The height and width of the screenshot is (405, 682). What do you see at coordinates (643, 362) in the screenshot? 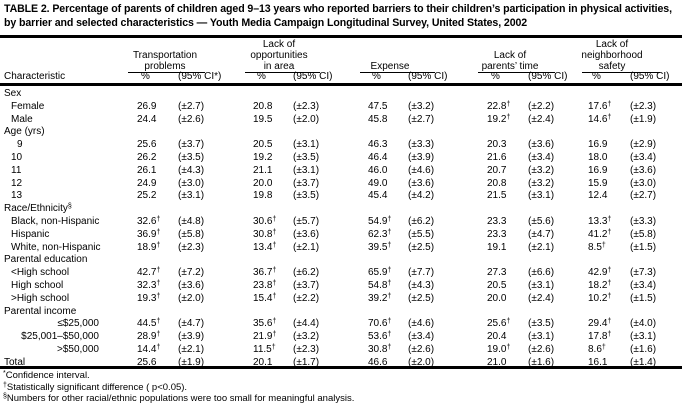
I see `ci-cell: (±1.4)` at bounding box center [643, 362].